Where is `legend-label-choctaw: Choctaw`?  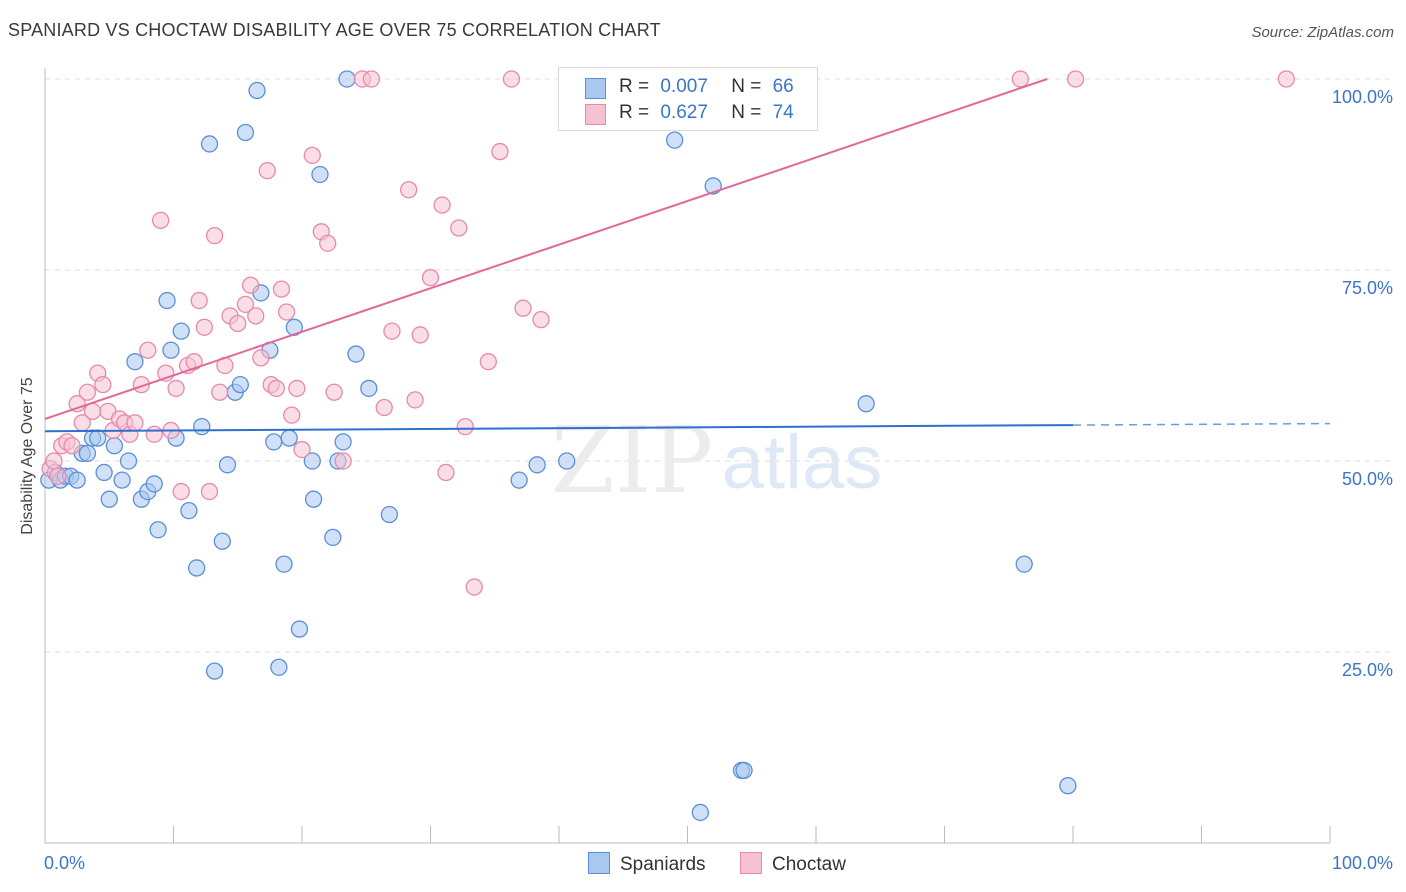 legend-label-choctaw: Choctaw is located at coordinates (809, 864).